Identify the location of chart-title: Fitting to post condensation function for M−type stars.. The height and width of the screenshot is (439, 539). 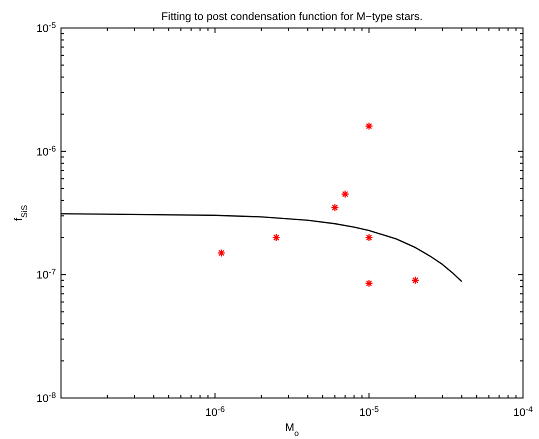
(292, 17).